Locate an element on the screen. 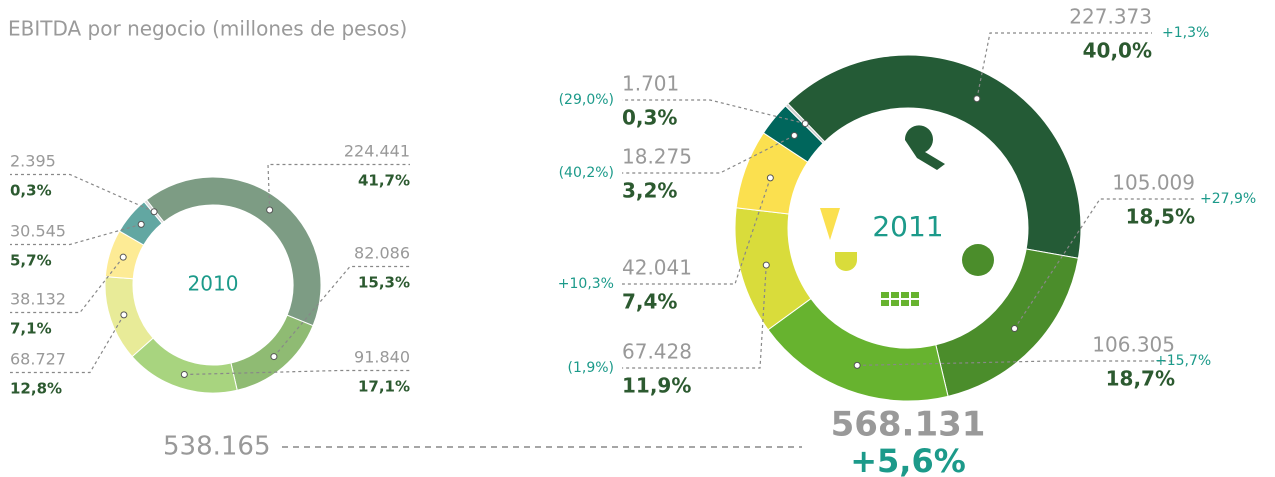 The image size is (1275, 477). center-label: 2010 is located at coordinates (213, 284).